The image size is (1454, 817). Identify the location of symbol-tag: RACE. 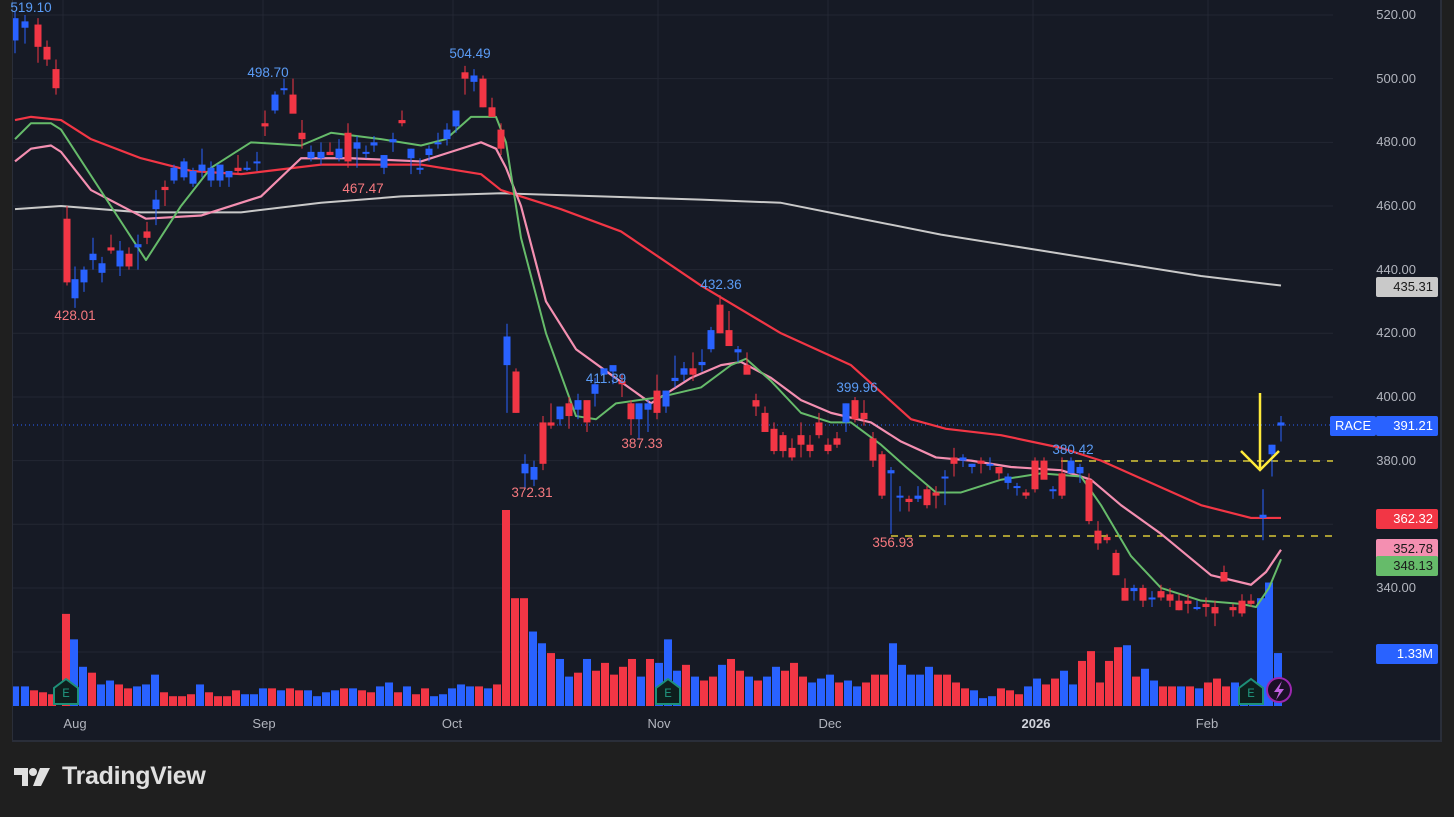
(1353, 426).